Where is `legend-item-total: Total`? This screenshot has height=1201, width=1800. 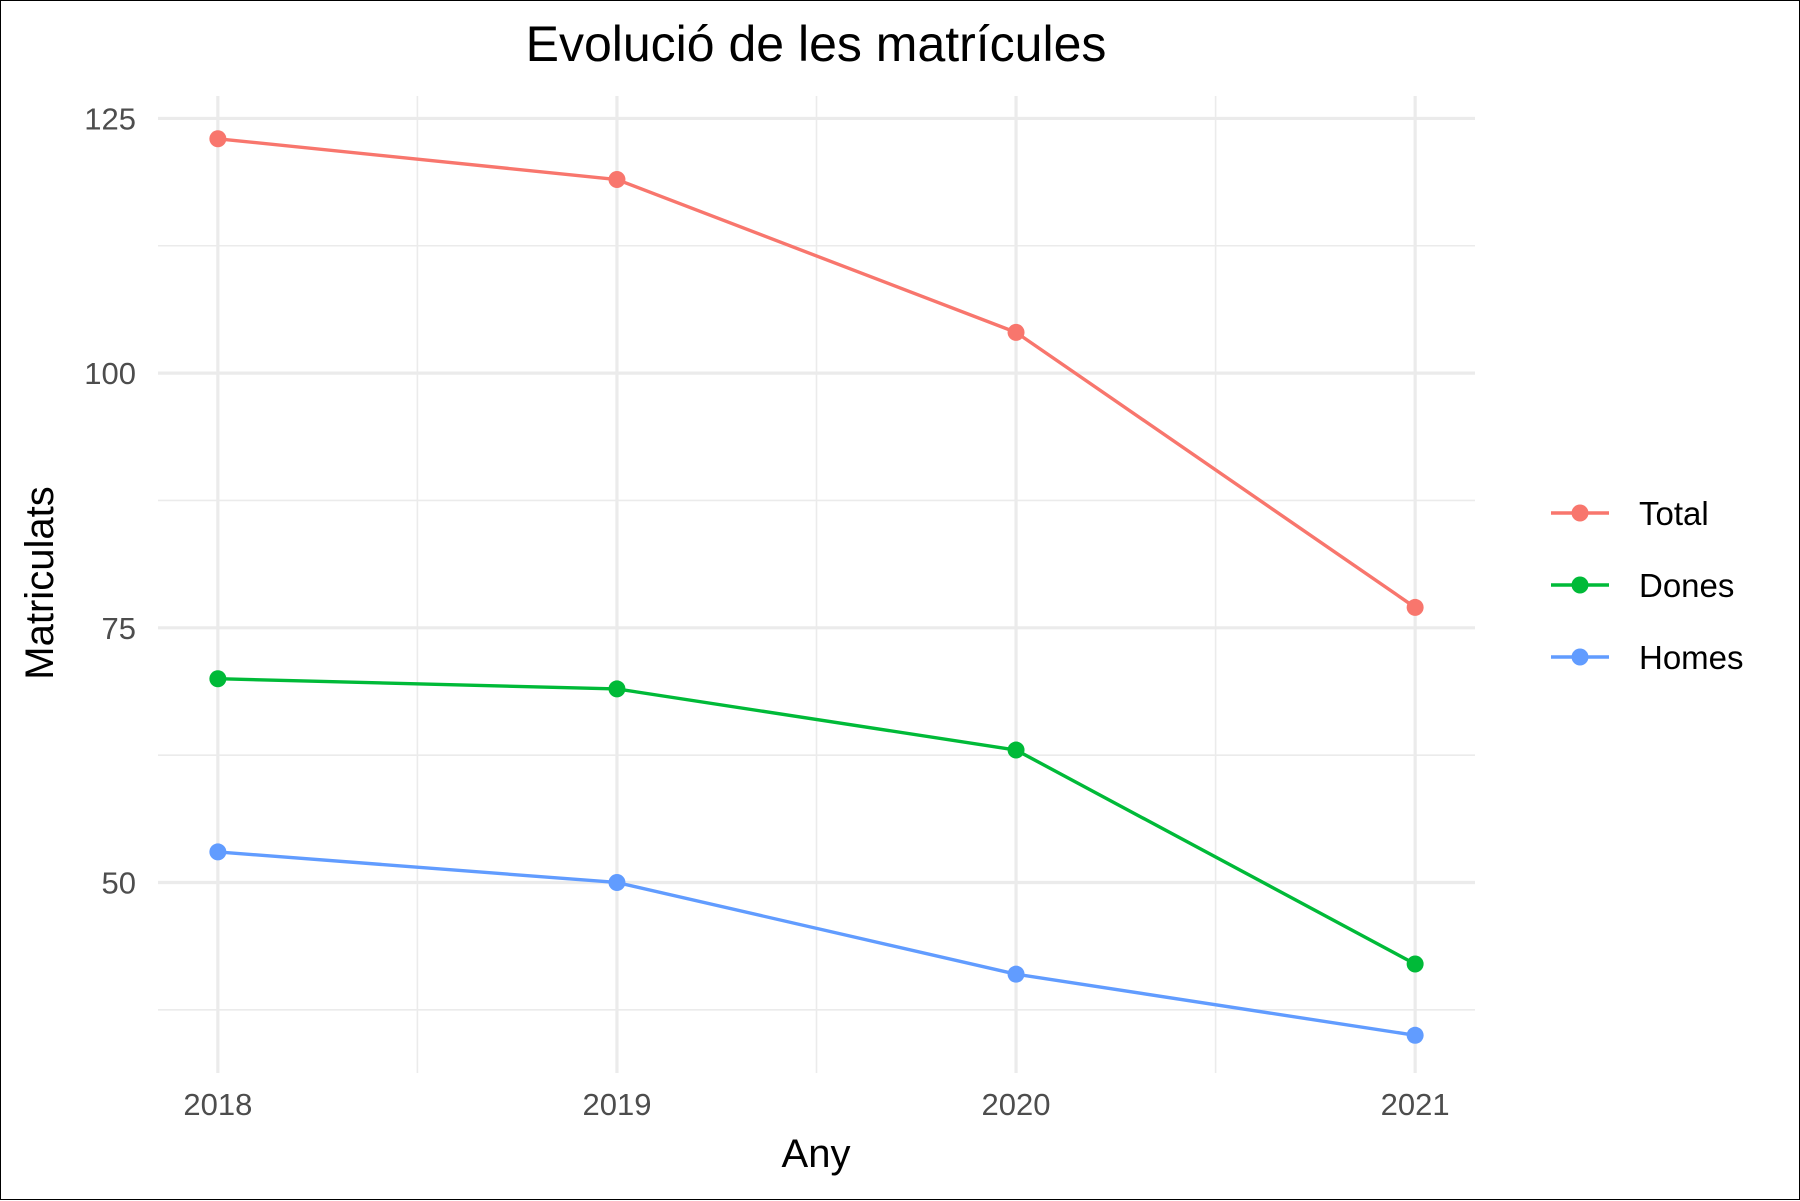 legend-item-total: Total is located at coordinates (1630, 513).